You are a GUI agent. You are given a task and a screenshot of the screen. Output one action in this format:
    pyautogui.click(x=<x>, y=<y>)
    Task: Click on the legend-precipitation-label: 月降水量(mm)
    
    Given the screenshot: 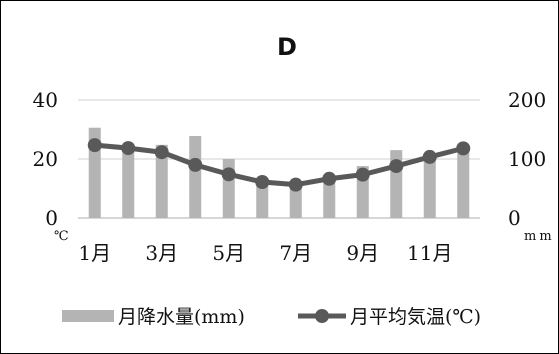 What is the action you would take?
    pyautogui.click(x=181, y=317)
    